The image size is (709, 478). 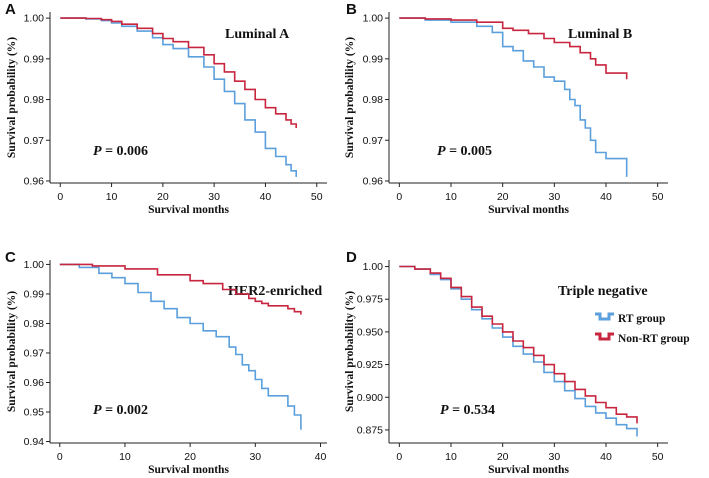 I want to click on panel-title: Triple negative, so click(x=603, y=291).